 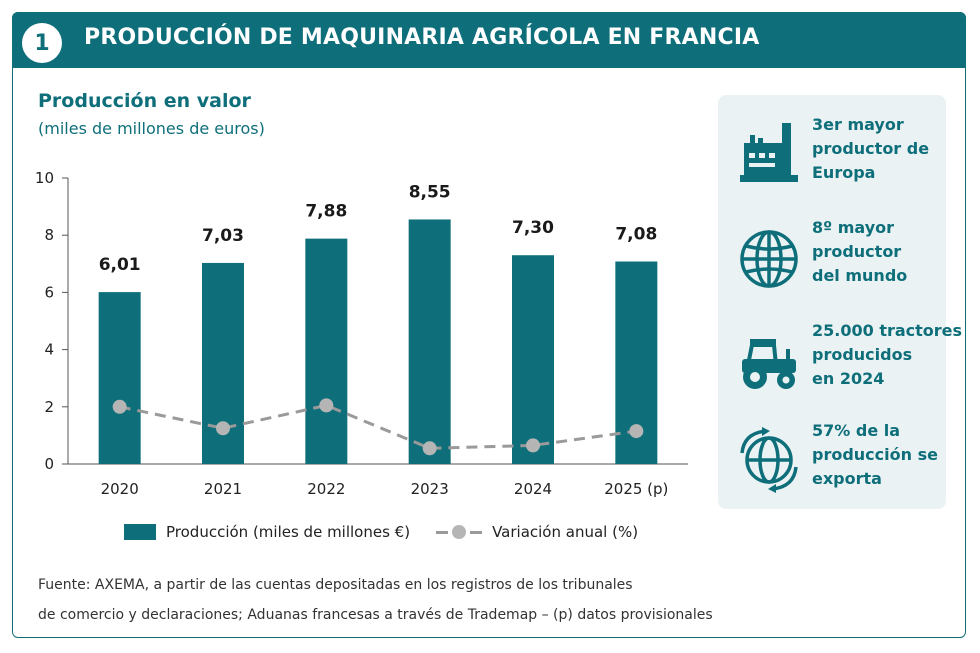 What do you see at coordinates (459, 532) in the screenshot?
I see `legend-line-swatch` at bounding box center [459, 532].